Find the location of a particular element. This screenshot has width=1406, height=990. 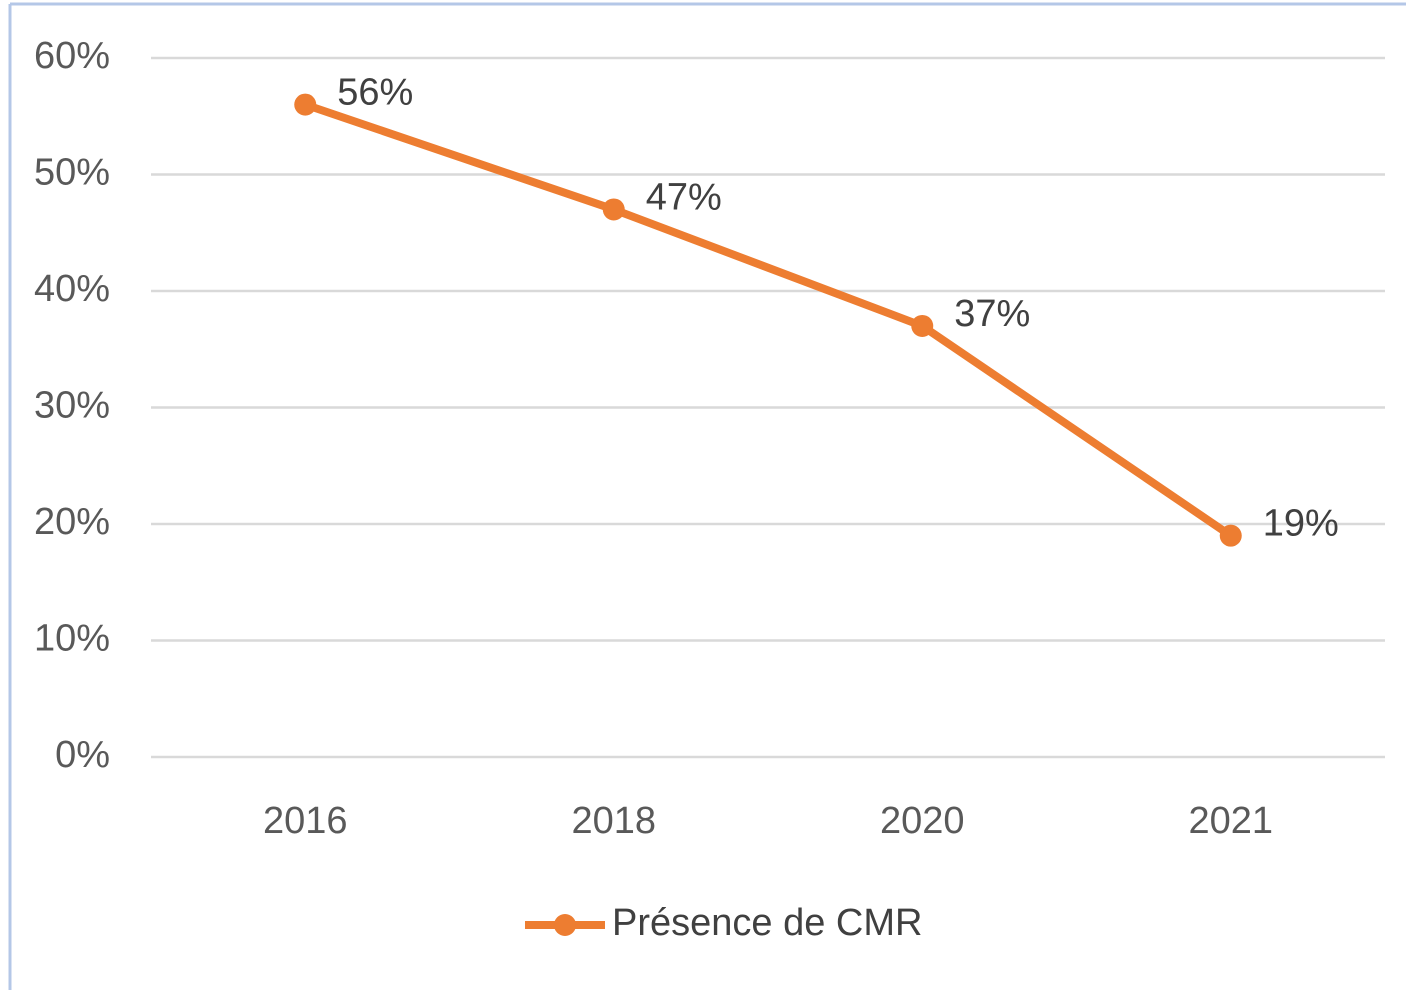

y-tick-label: 30% is located at coordinates (72, 406).